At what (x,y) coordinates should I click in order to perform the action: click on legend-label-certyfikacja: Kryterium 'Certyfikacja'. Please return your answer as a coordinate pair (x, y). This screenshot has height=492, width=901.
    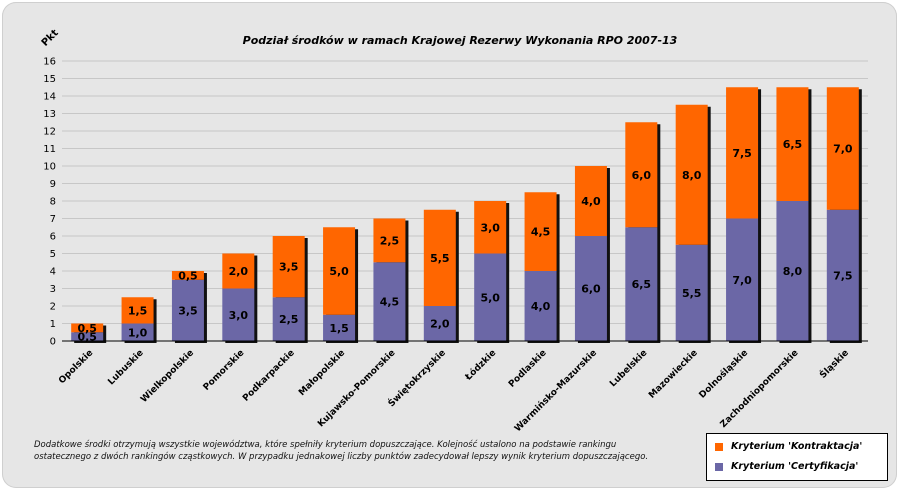
    Looking at the image, I should click on (795, 466).